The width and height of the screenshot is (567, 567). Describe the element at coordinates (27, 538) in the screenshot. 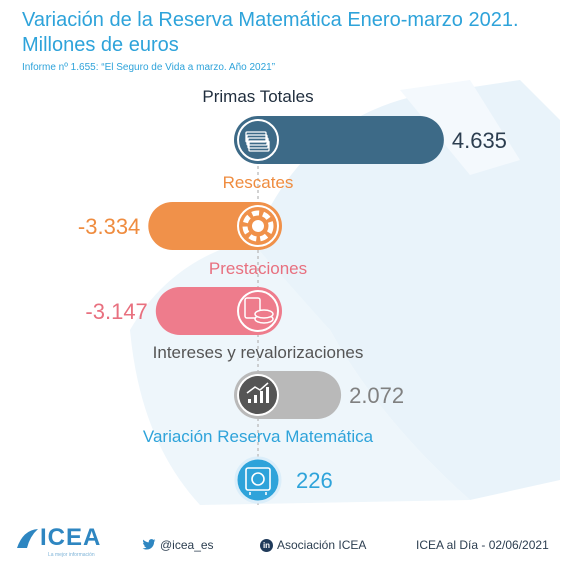

I see `icea-logo-icon` at that location.